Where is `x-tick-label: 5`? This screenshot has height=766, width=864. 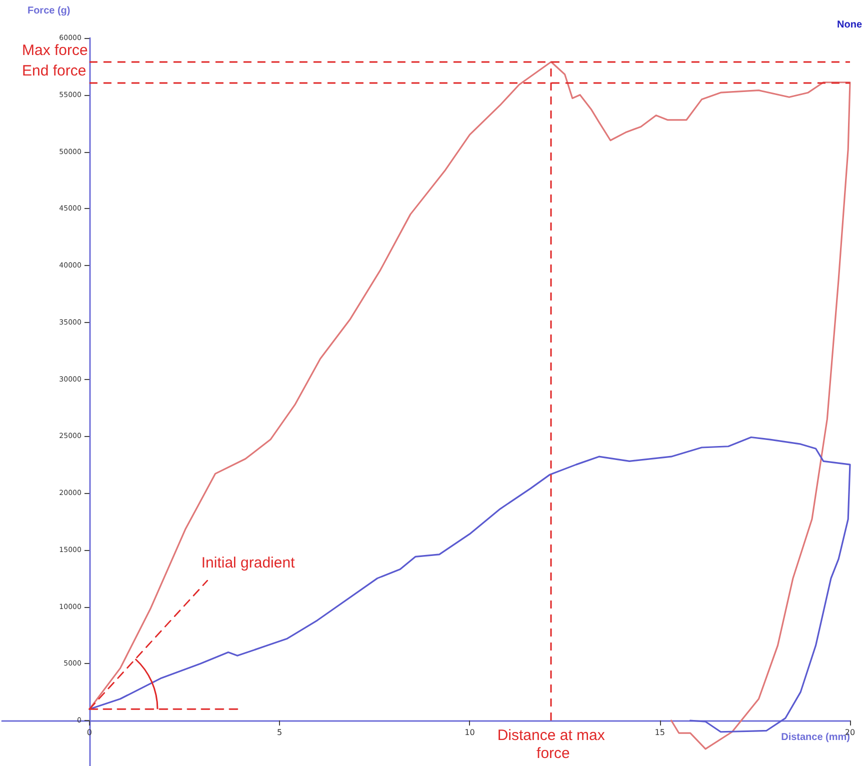
x-tick-label: 5 is located at coordinates (279, 732).